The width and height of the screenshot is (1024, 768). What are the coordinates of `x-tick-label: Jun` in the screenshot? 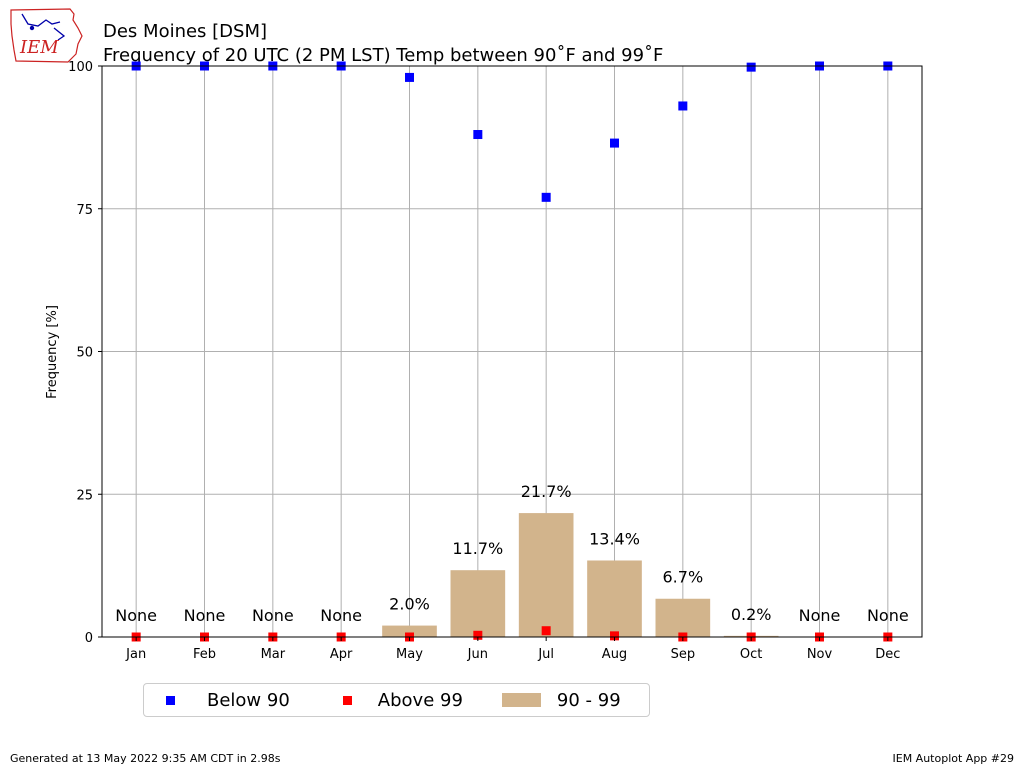 It's located at (477, 654).